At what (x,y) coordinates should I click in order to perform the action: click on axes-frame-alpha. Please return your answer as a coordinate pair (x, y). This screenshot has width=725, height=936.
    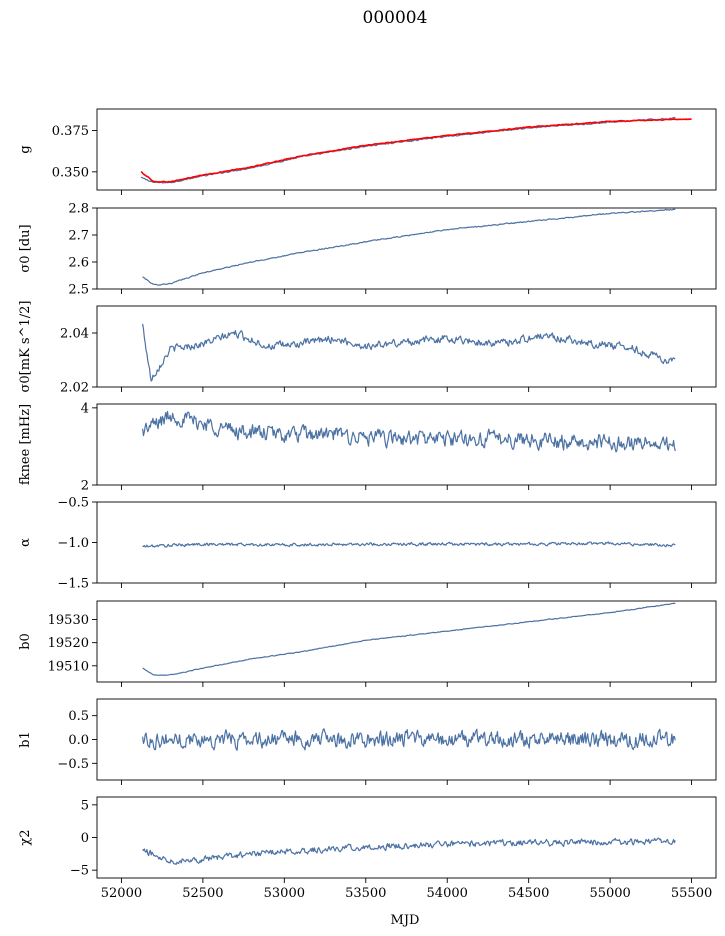
    Looking at the image, I should click on (406, 542).